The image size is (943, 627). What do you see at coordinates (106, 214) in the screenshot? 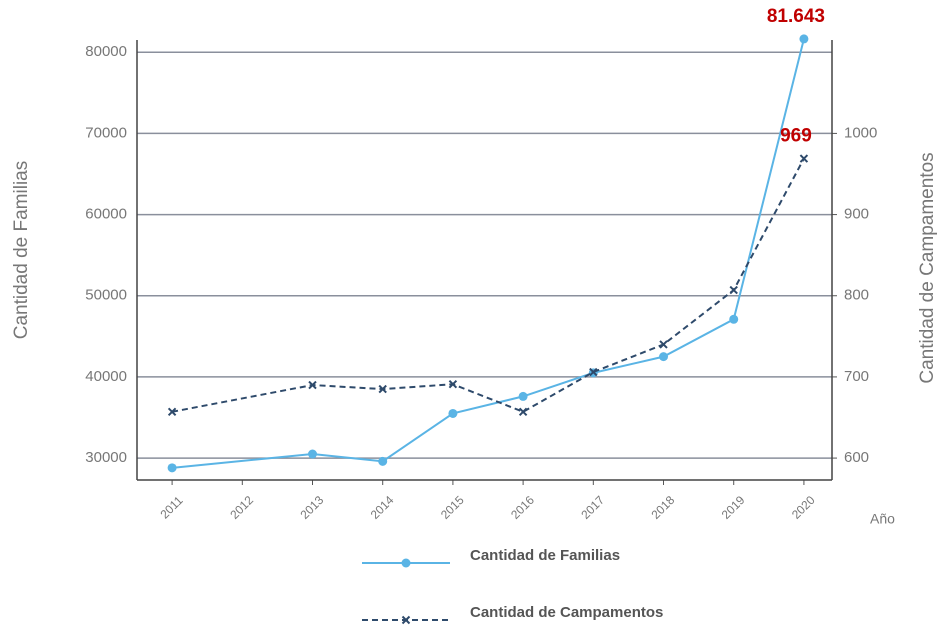
I see `y-tick-label: 60000` at bounding box center [106, 214].